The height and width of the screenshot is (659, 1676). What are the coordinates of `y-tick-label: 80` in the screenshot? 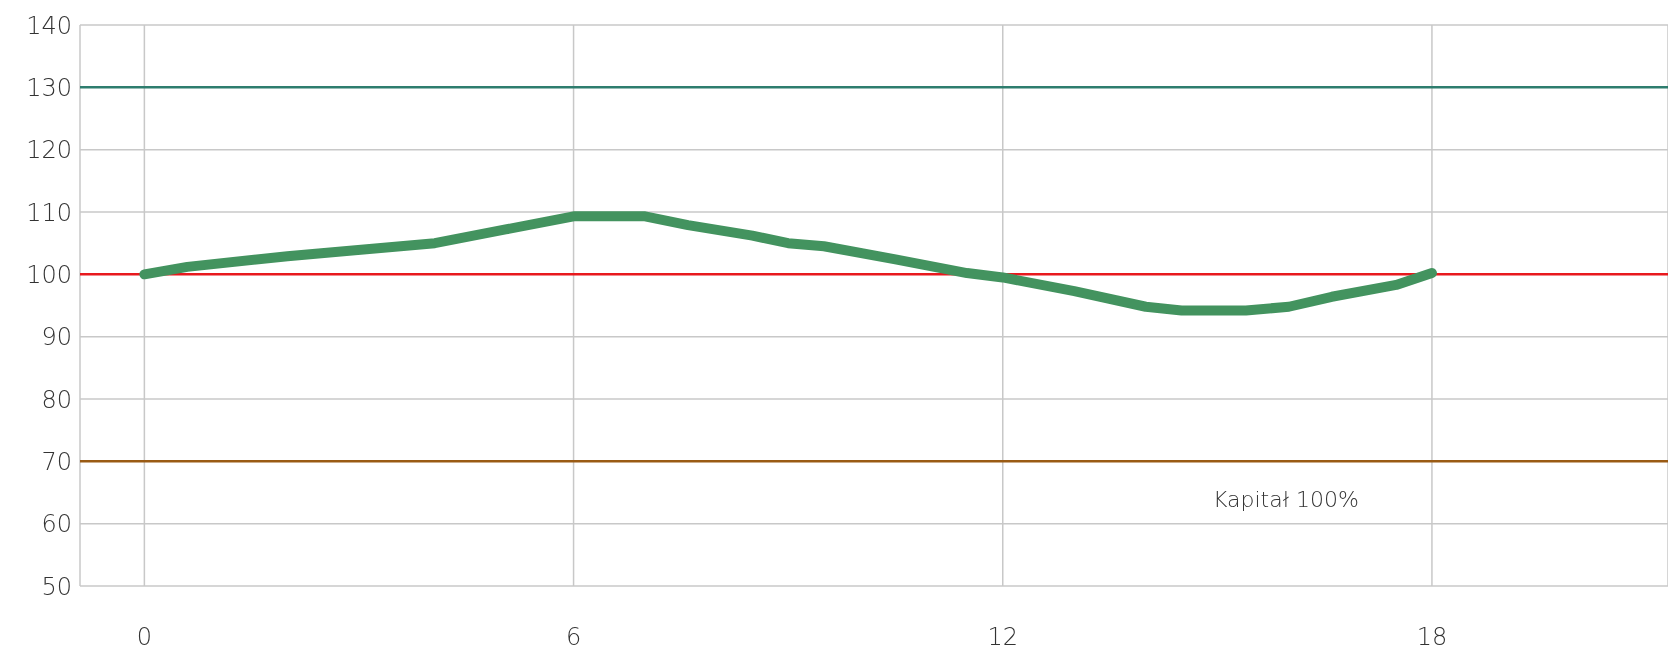 It's located at (56, 399).